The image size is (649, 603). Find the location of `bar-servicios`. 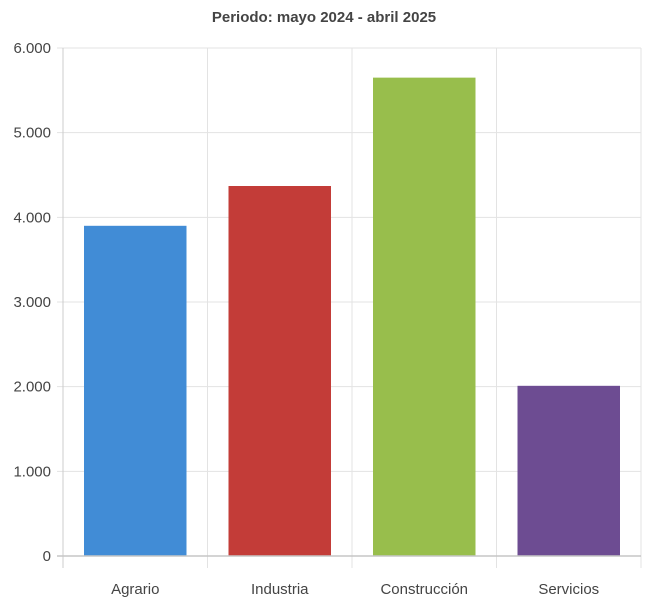

bar-servicios is located at coordinates (568, 470).